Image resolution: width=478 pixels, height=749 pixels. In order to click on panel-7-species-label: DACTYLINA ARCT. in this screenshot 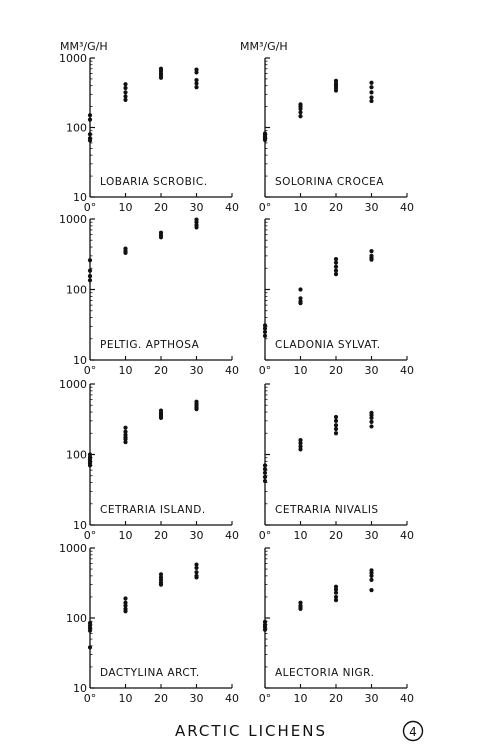, I will do `click(150, 673)`.